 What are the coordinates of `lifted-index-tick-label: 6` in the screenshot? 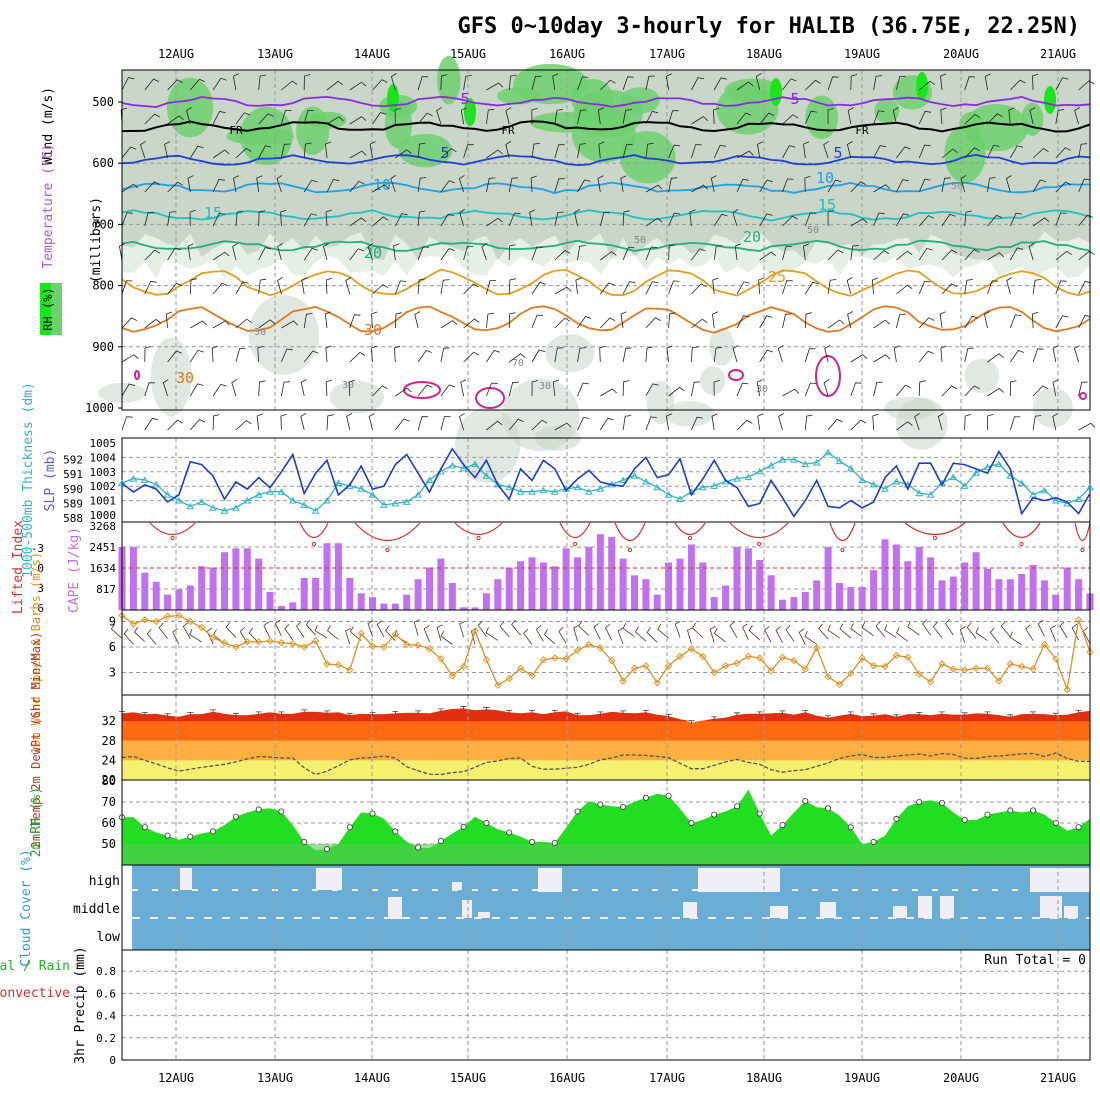 It's located at (40, 608).